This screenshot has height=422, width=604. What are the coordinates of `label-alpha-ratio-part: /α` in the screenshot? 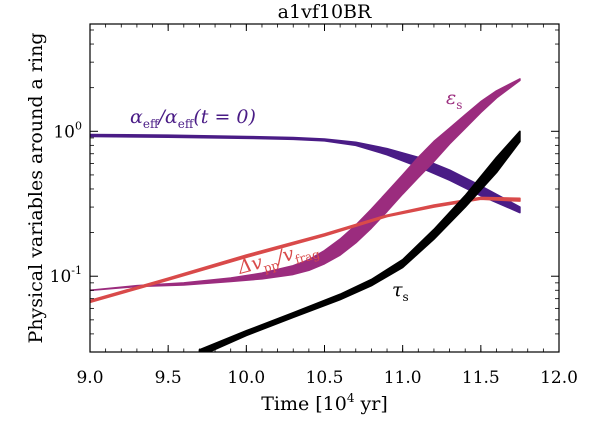 It's located at (166, 117).